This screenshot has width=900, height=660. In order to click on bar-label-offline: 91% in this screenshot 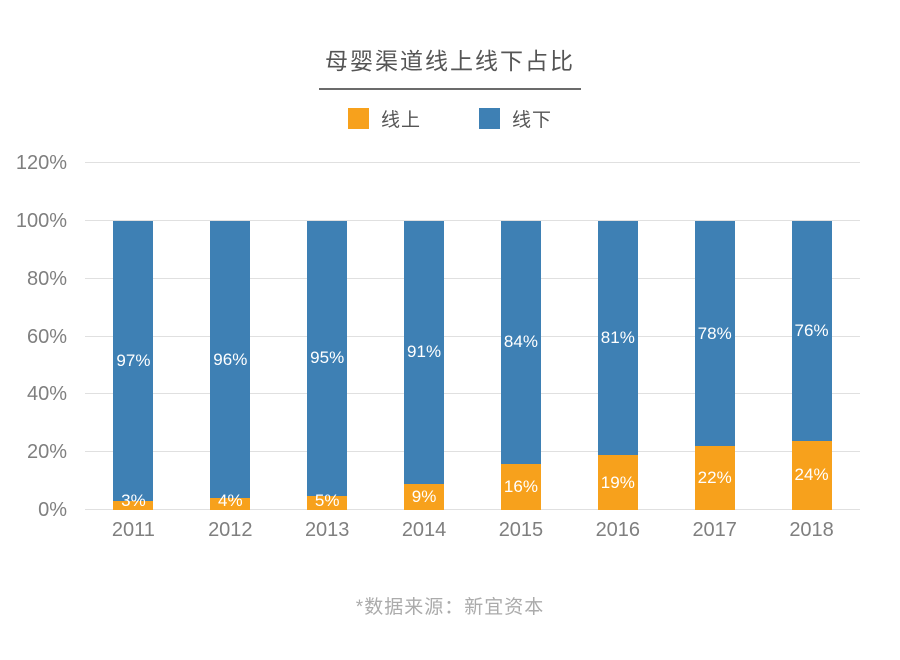, I will do `click(424, 352)`.